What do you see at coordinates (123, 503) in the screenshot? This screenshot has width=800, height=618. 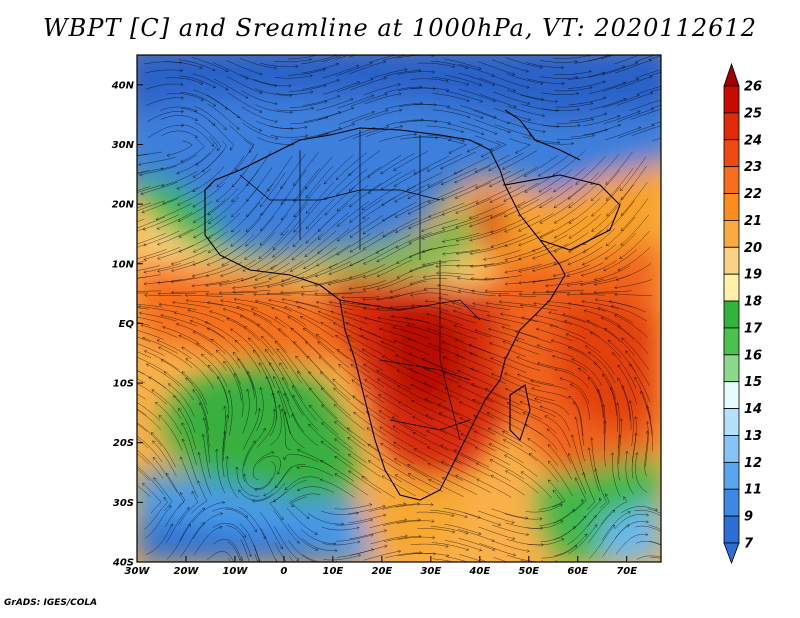 I see `y-tick-label: 30S` at bounding box center [123, 503].